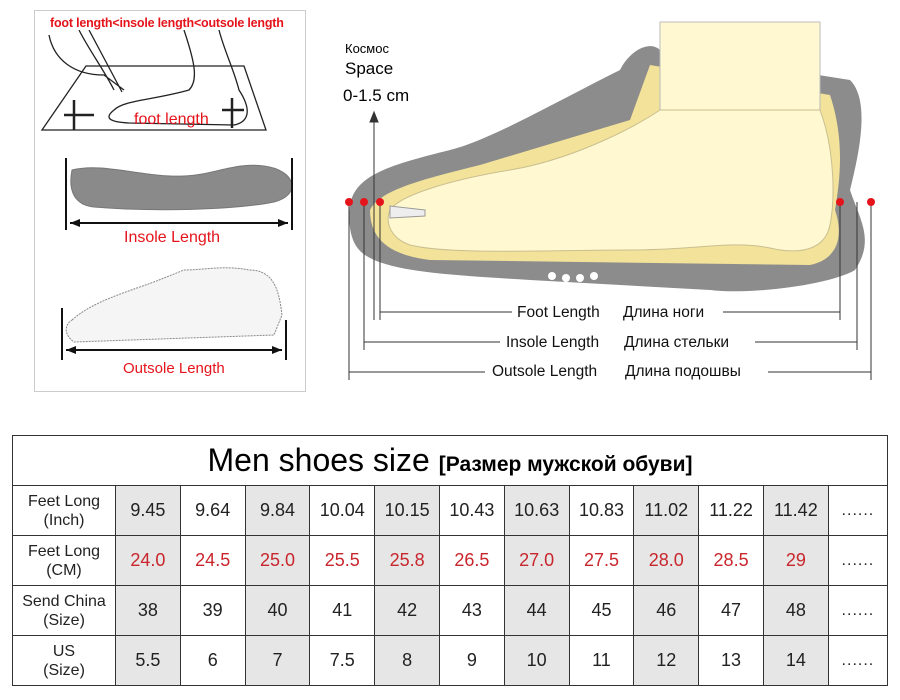 This screenshot has width=900, height=700. I want to click on outsole-shoe-illustration, so click(174, 313).